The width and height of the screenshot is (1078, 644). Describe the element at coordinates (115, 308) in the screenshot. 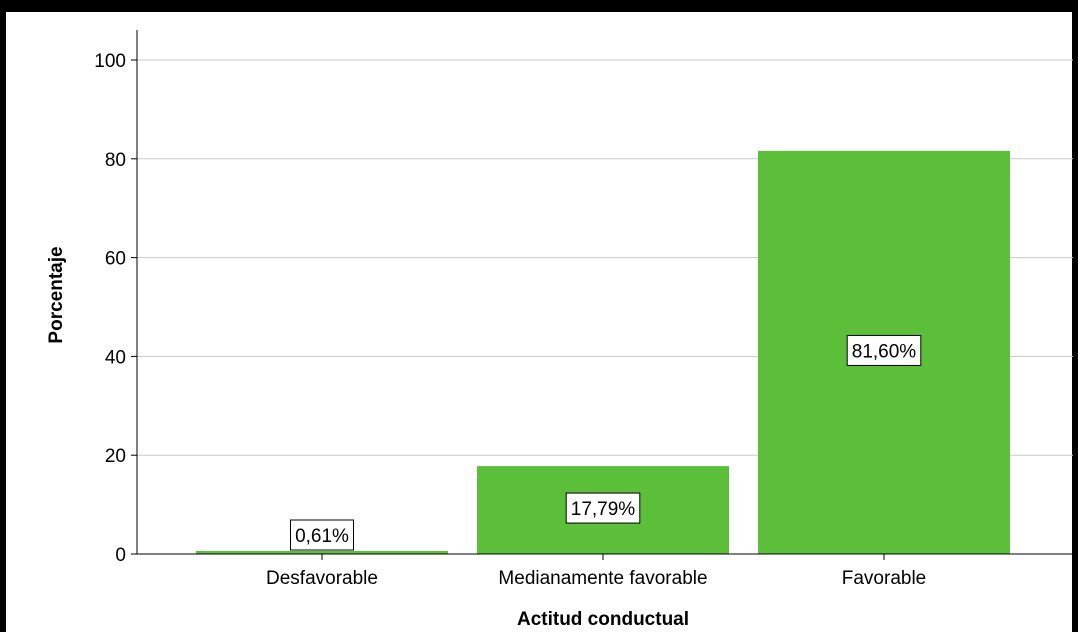

I see `y-axis-ticks: 0 20 40 60 80 100` at that location.